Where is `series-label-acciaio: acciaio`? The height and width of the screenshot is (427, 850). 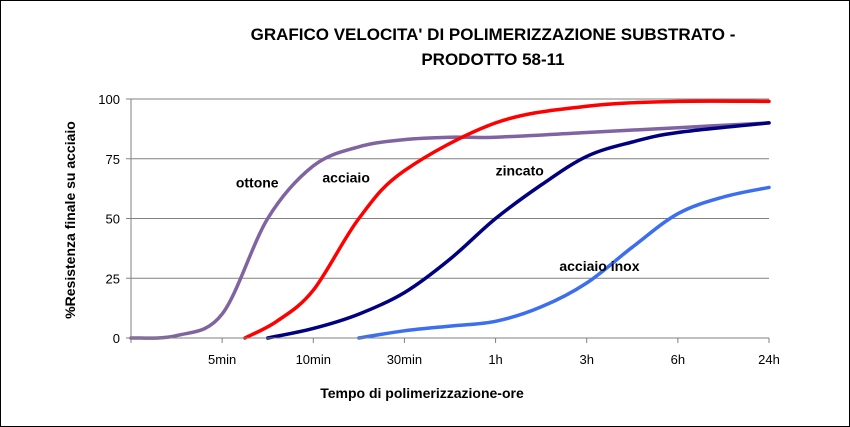
series-label-acciaio: acciaio is located at coordinates (345, 178).